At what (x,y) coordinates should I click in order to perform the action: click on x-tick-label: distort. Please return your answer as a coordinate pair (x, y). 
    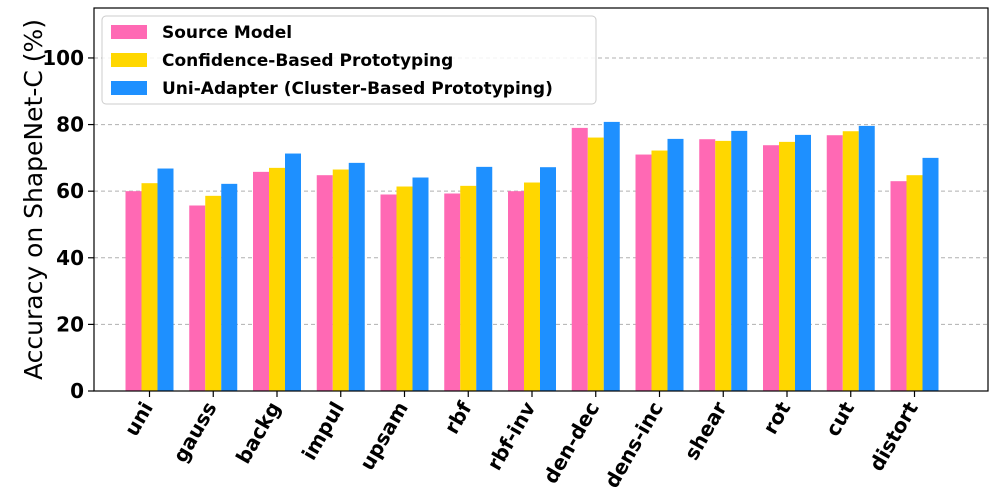
    Looking at the image, I should click on (893, 436).